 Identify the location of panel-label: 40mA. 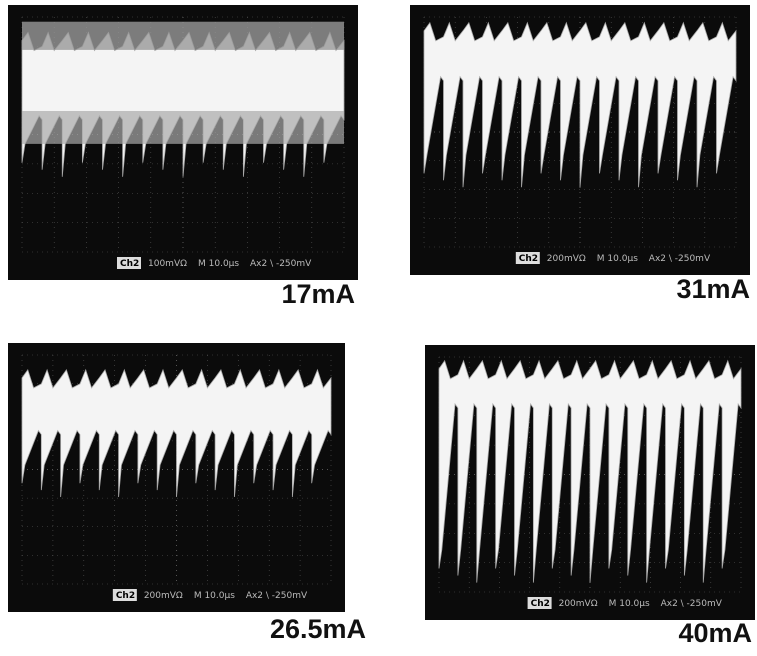
(715, 633).